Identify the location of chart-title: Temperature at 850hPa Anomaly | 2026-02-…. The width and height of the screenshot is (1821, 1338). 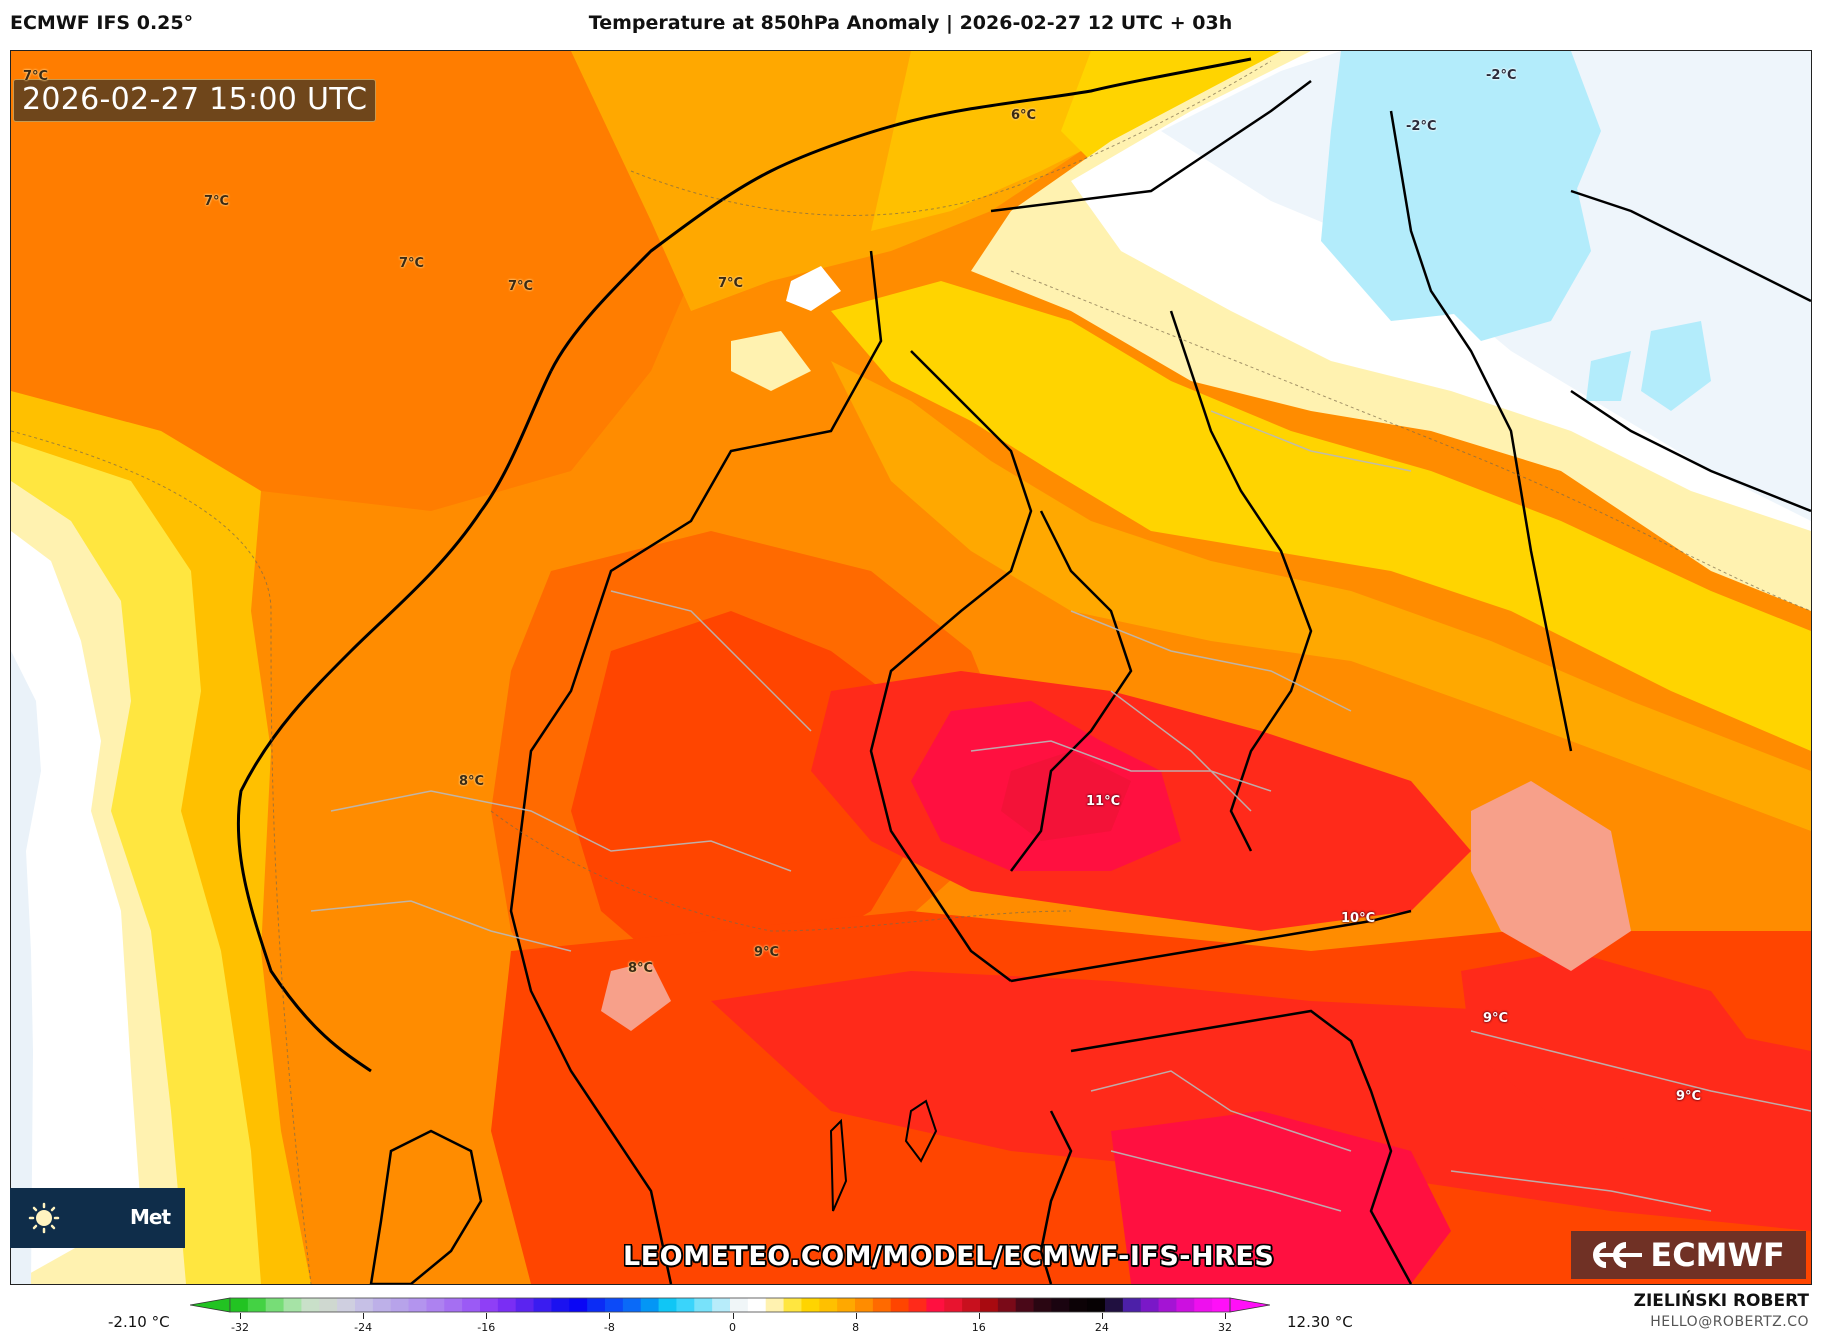
(910, 23).